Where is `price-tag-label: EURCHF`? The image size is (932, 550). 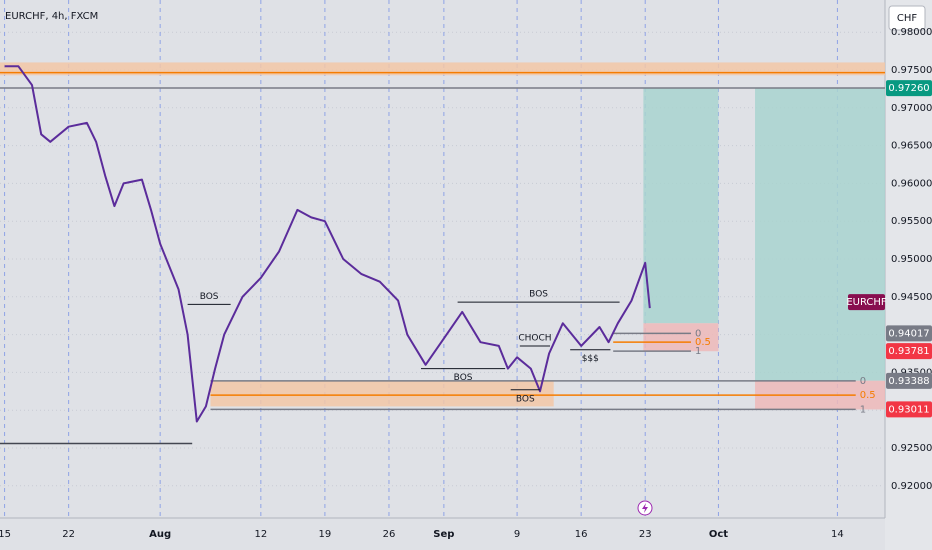
price-tag-label: EURCHF is located at coordinates (866, 302).